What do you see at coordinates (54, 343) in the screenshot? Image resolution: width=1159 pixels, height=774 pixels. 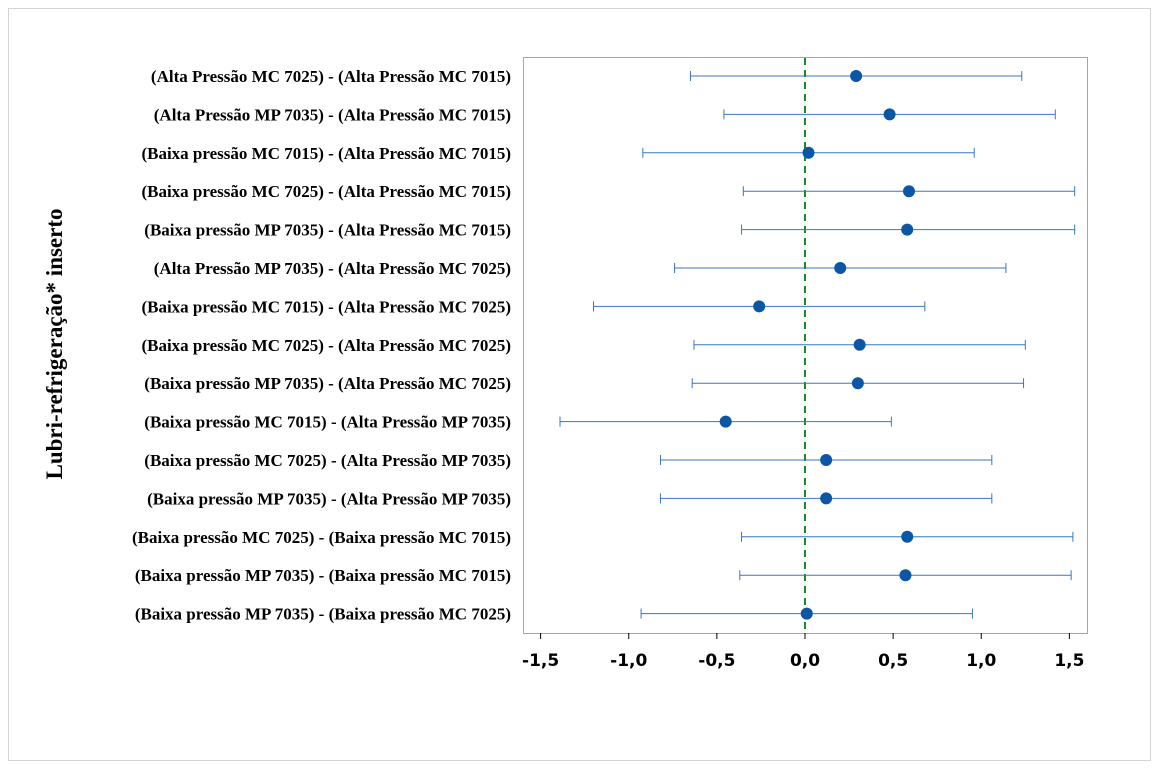 I see `y-axis-title: Lubri-refrigeração* inserto` at bounding box center [54, 343].